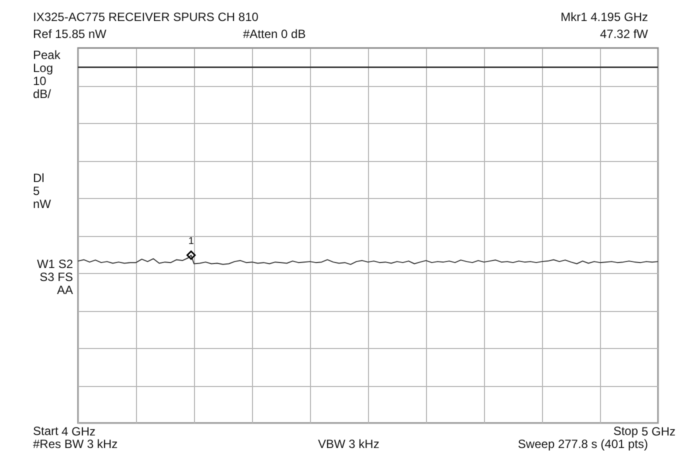 Image resolution: width=681 pixels, height=454 pixels. I want to click on text: W1 S2 S3 FS AA, so click(54, 277).